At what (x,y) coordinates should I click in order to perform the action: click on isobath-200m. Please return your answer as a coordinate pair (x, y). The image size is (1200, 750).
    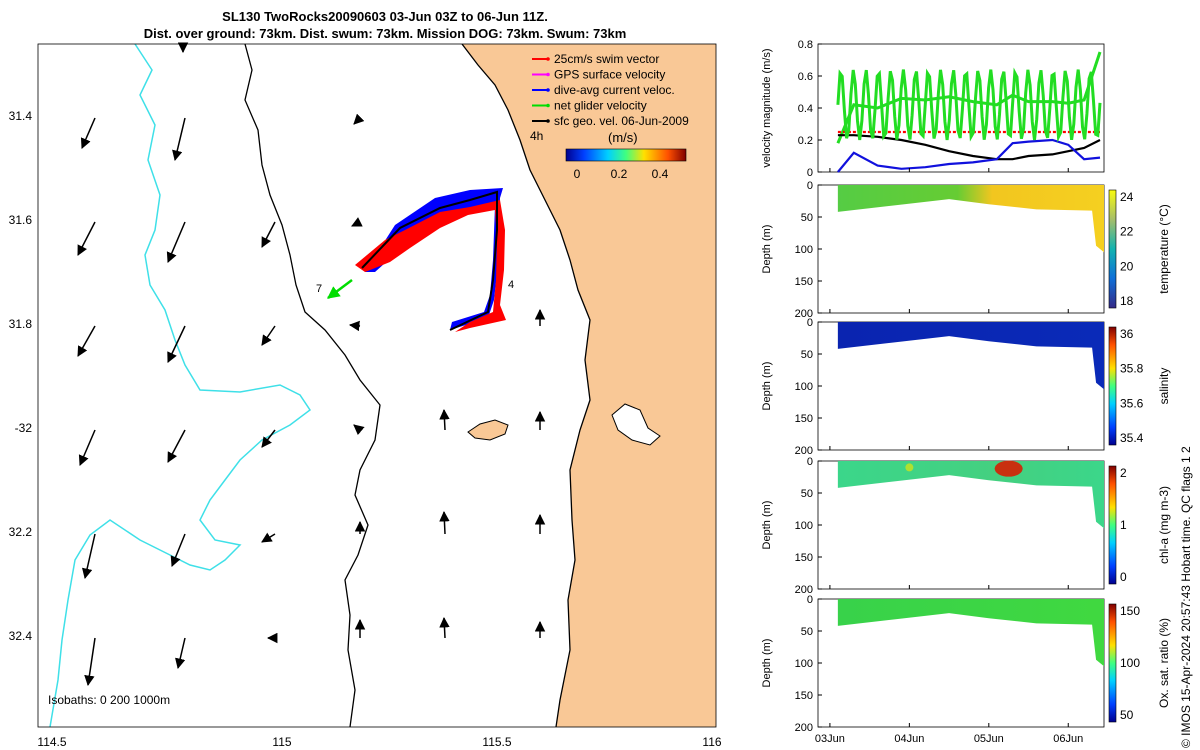
    Looking at the image, I should click on (312, 385).